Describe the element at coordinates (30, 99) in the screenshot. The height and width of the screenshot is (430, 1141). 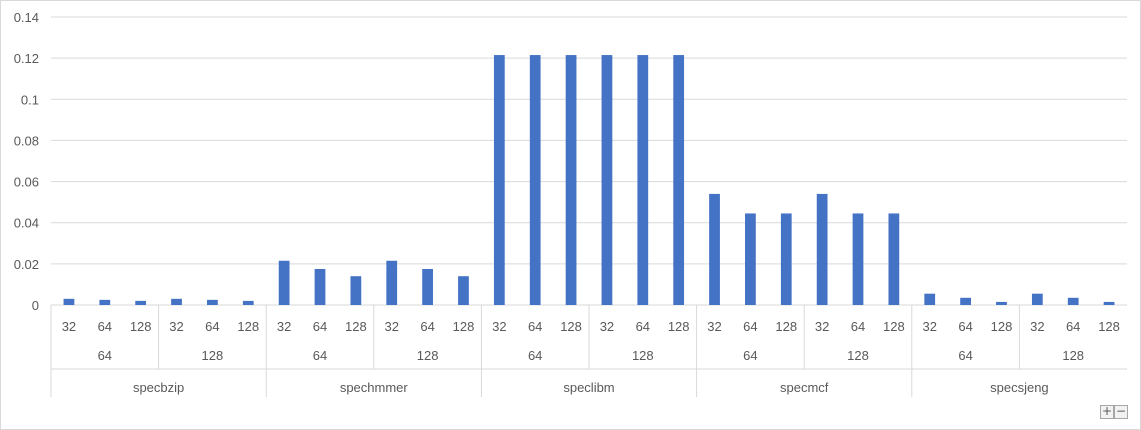
I see `y-tick-label: 0.1` at that location.